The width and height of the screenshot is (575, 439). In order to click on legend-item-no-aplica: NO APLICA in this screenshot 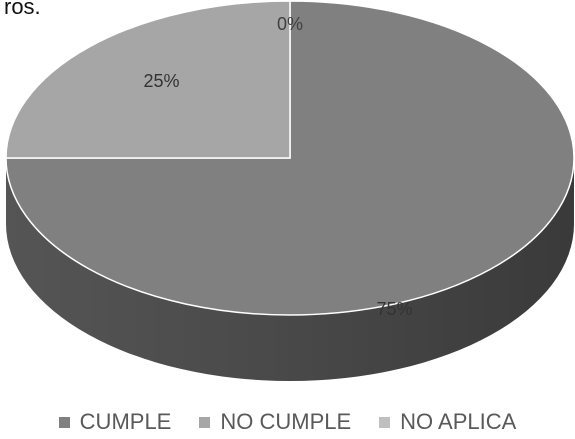, I will do `click(447, 422)`.